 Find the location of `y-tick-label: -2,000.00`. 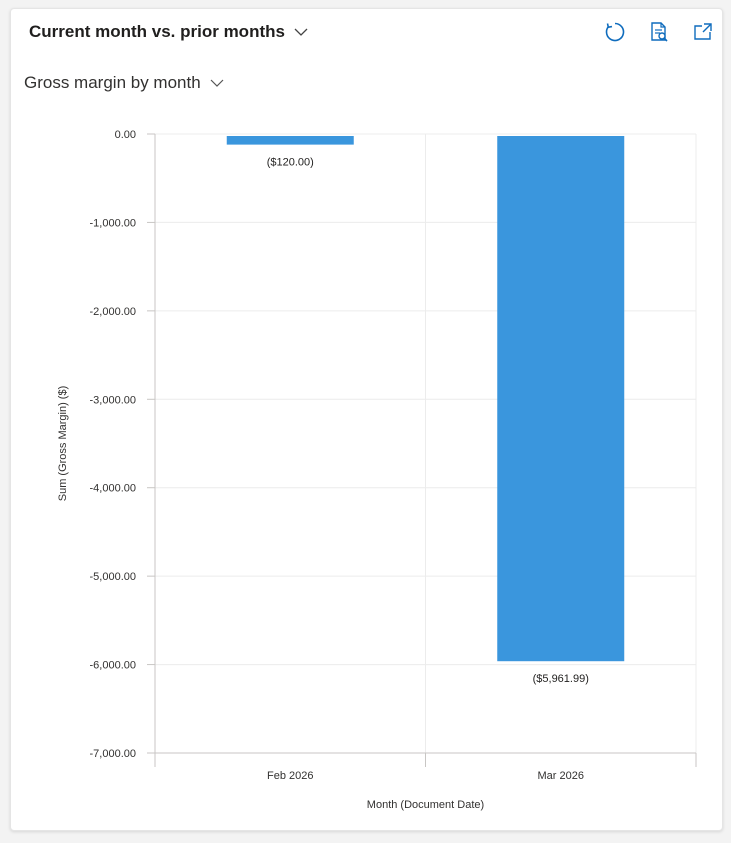

y-tick-label: -2,000.00 is located at coordinates (113, 312).